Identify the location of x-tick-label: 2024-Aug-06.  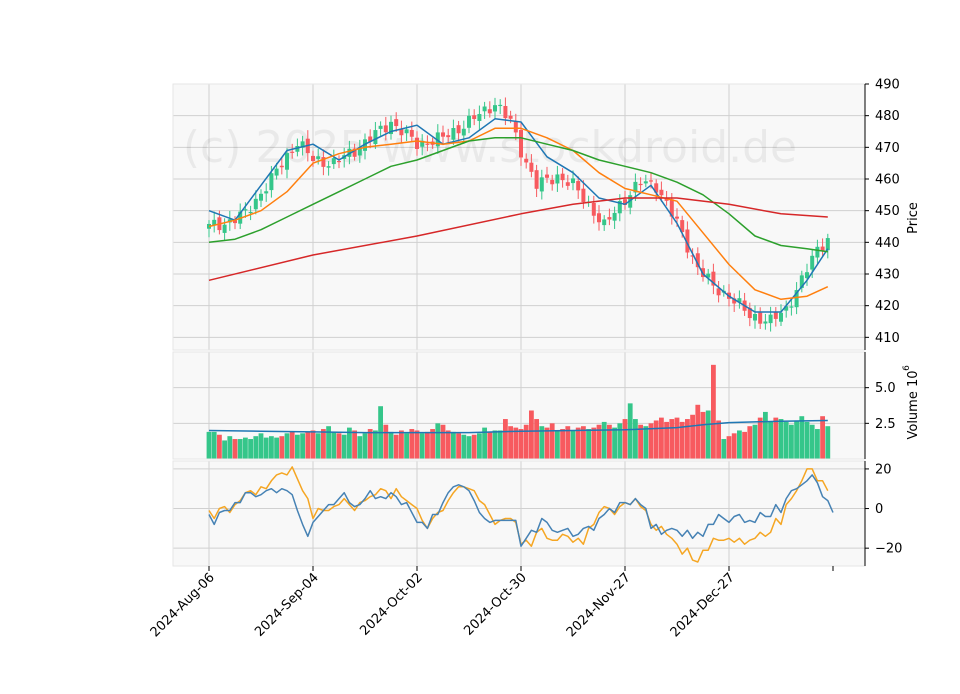
(183, 605).